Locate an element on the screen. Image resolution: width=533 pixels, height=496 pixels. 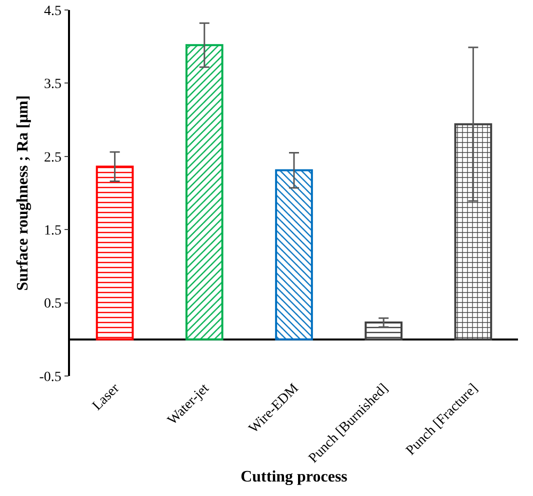
y-axis-title: Surface roughness ; Ra [μm] is located at coordinates (23, 193).